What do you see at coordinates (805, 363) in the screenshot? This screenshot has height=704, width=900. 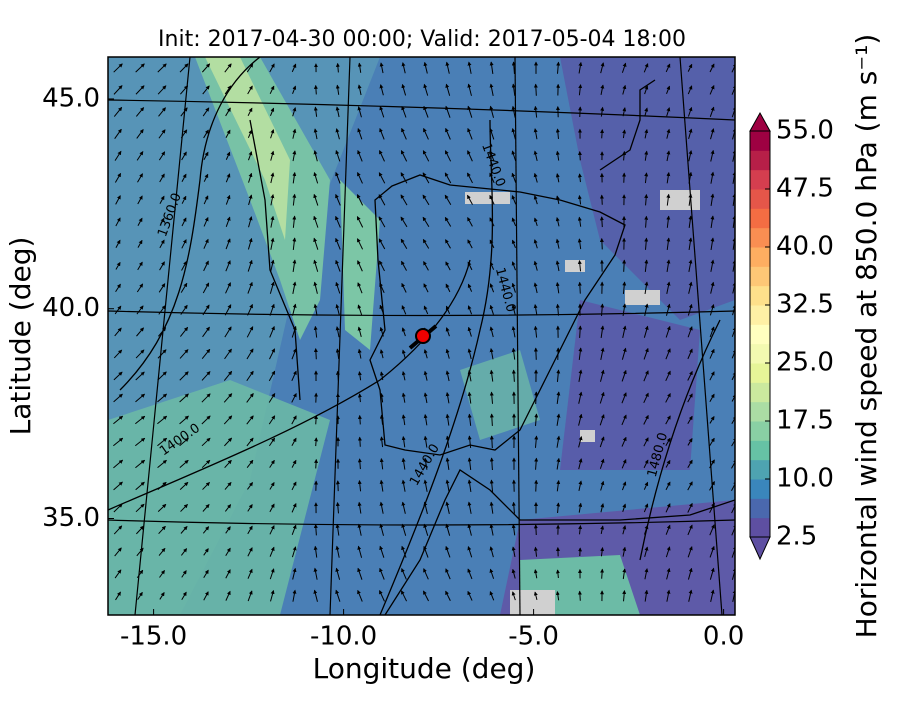 I see `colorbar-tick-label: 25.0` at bounding box center [805, 363].